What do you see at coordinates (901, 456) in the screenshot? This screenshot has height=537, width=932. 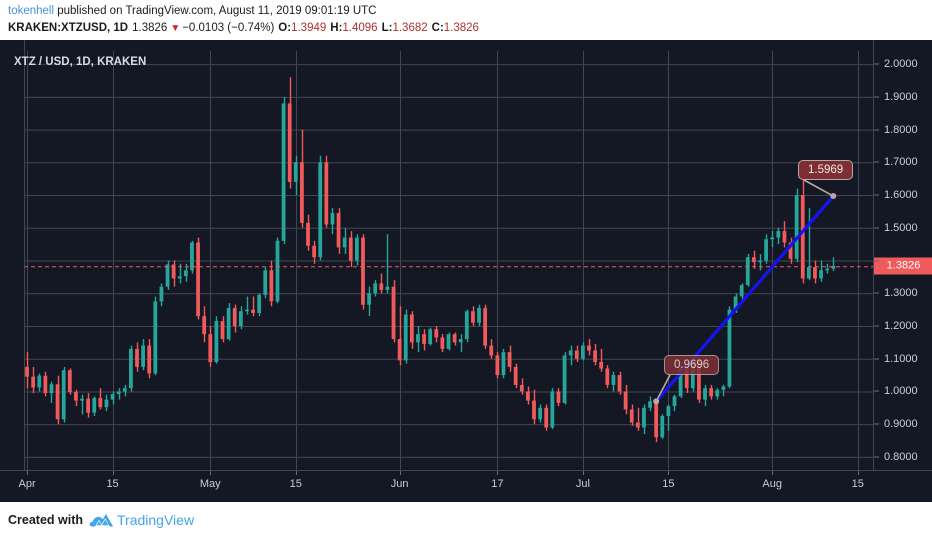 I see `price-axis-label: 0.8000` at bounding box center [901, 456].